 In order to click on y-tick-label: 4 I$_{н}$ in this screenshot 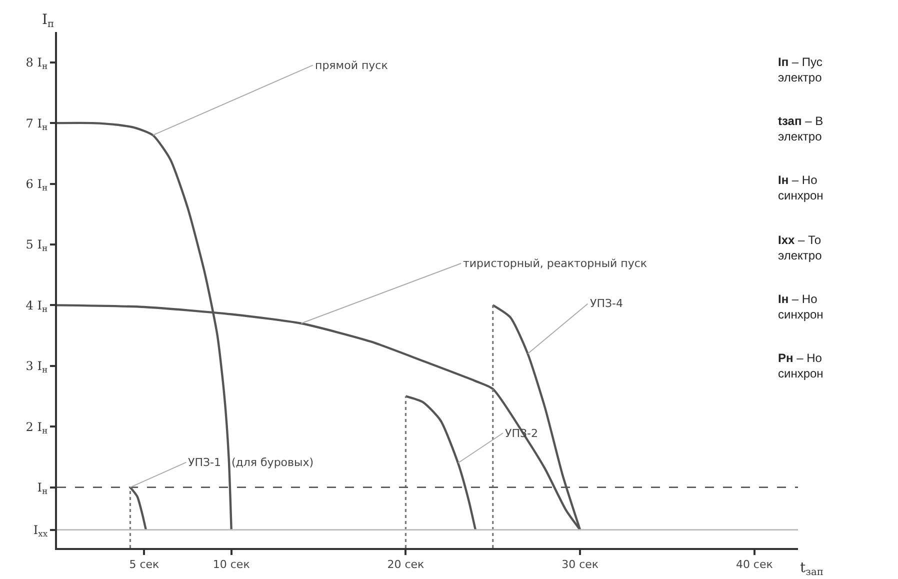, I will do `click(37, 306)`.